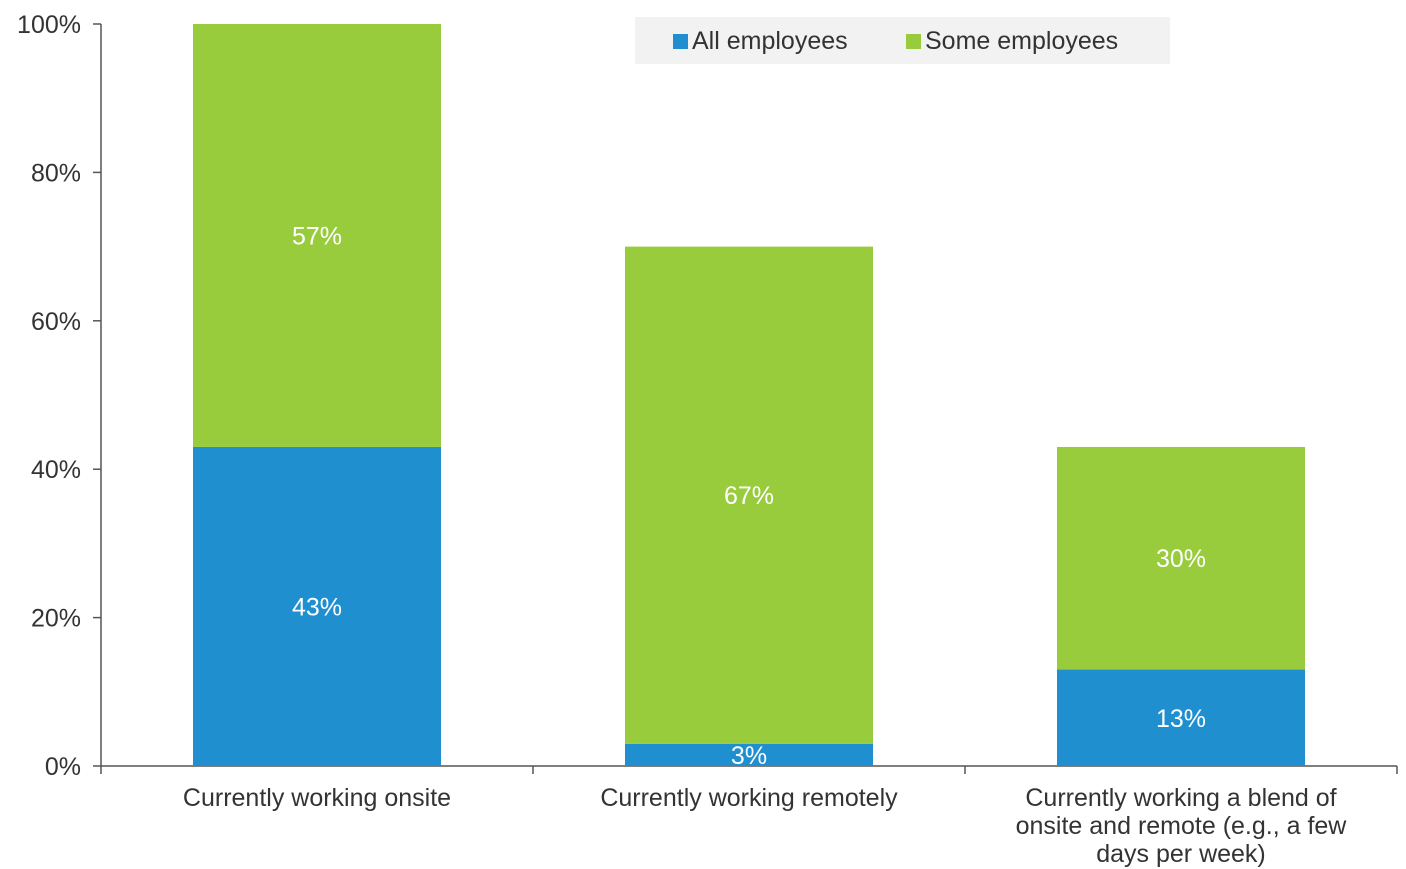  I want to click on category-label: Currently working remotely, so click(749, 798).